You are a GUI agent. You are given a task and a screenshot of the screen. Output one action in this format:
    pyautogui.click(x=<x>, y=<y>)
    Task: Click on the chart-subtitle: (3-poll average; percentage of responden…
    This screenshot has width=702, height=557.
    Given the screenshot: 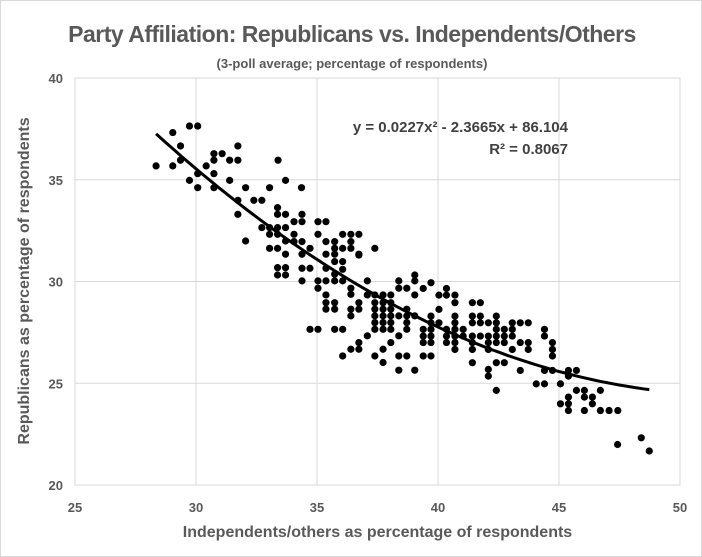 What is the action you would take?
    pyautogui.click(x=352, y=63)
    